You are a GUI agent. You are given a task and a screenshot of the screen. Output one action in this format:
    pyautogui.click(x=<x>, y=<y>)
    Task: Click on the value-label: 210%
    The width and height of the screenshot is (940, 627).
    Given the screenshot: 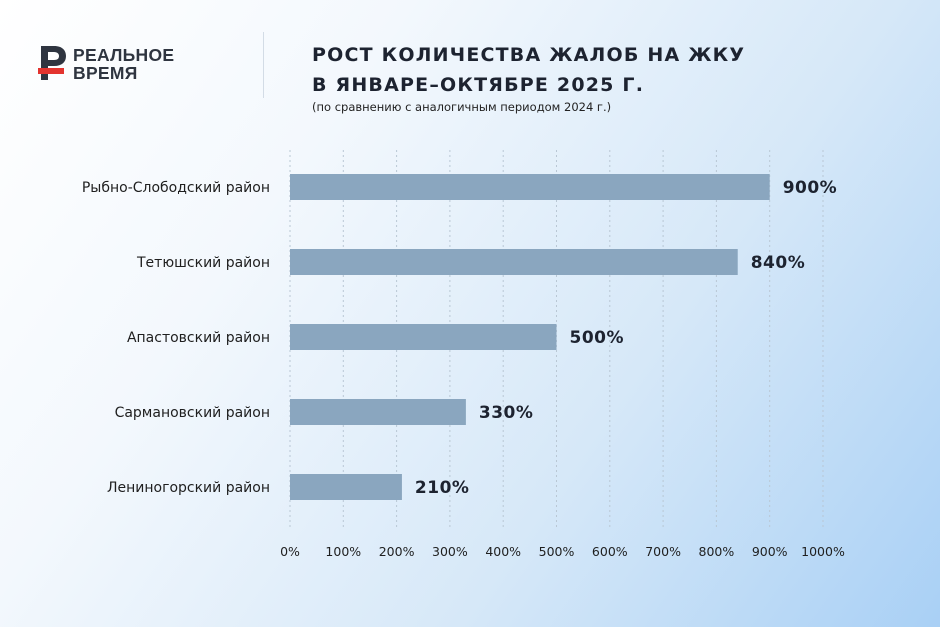 What is the action you would take?
    pyautogui.click(x=442, y=488)
    